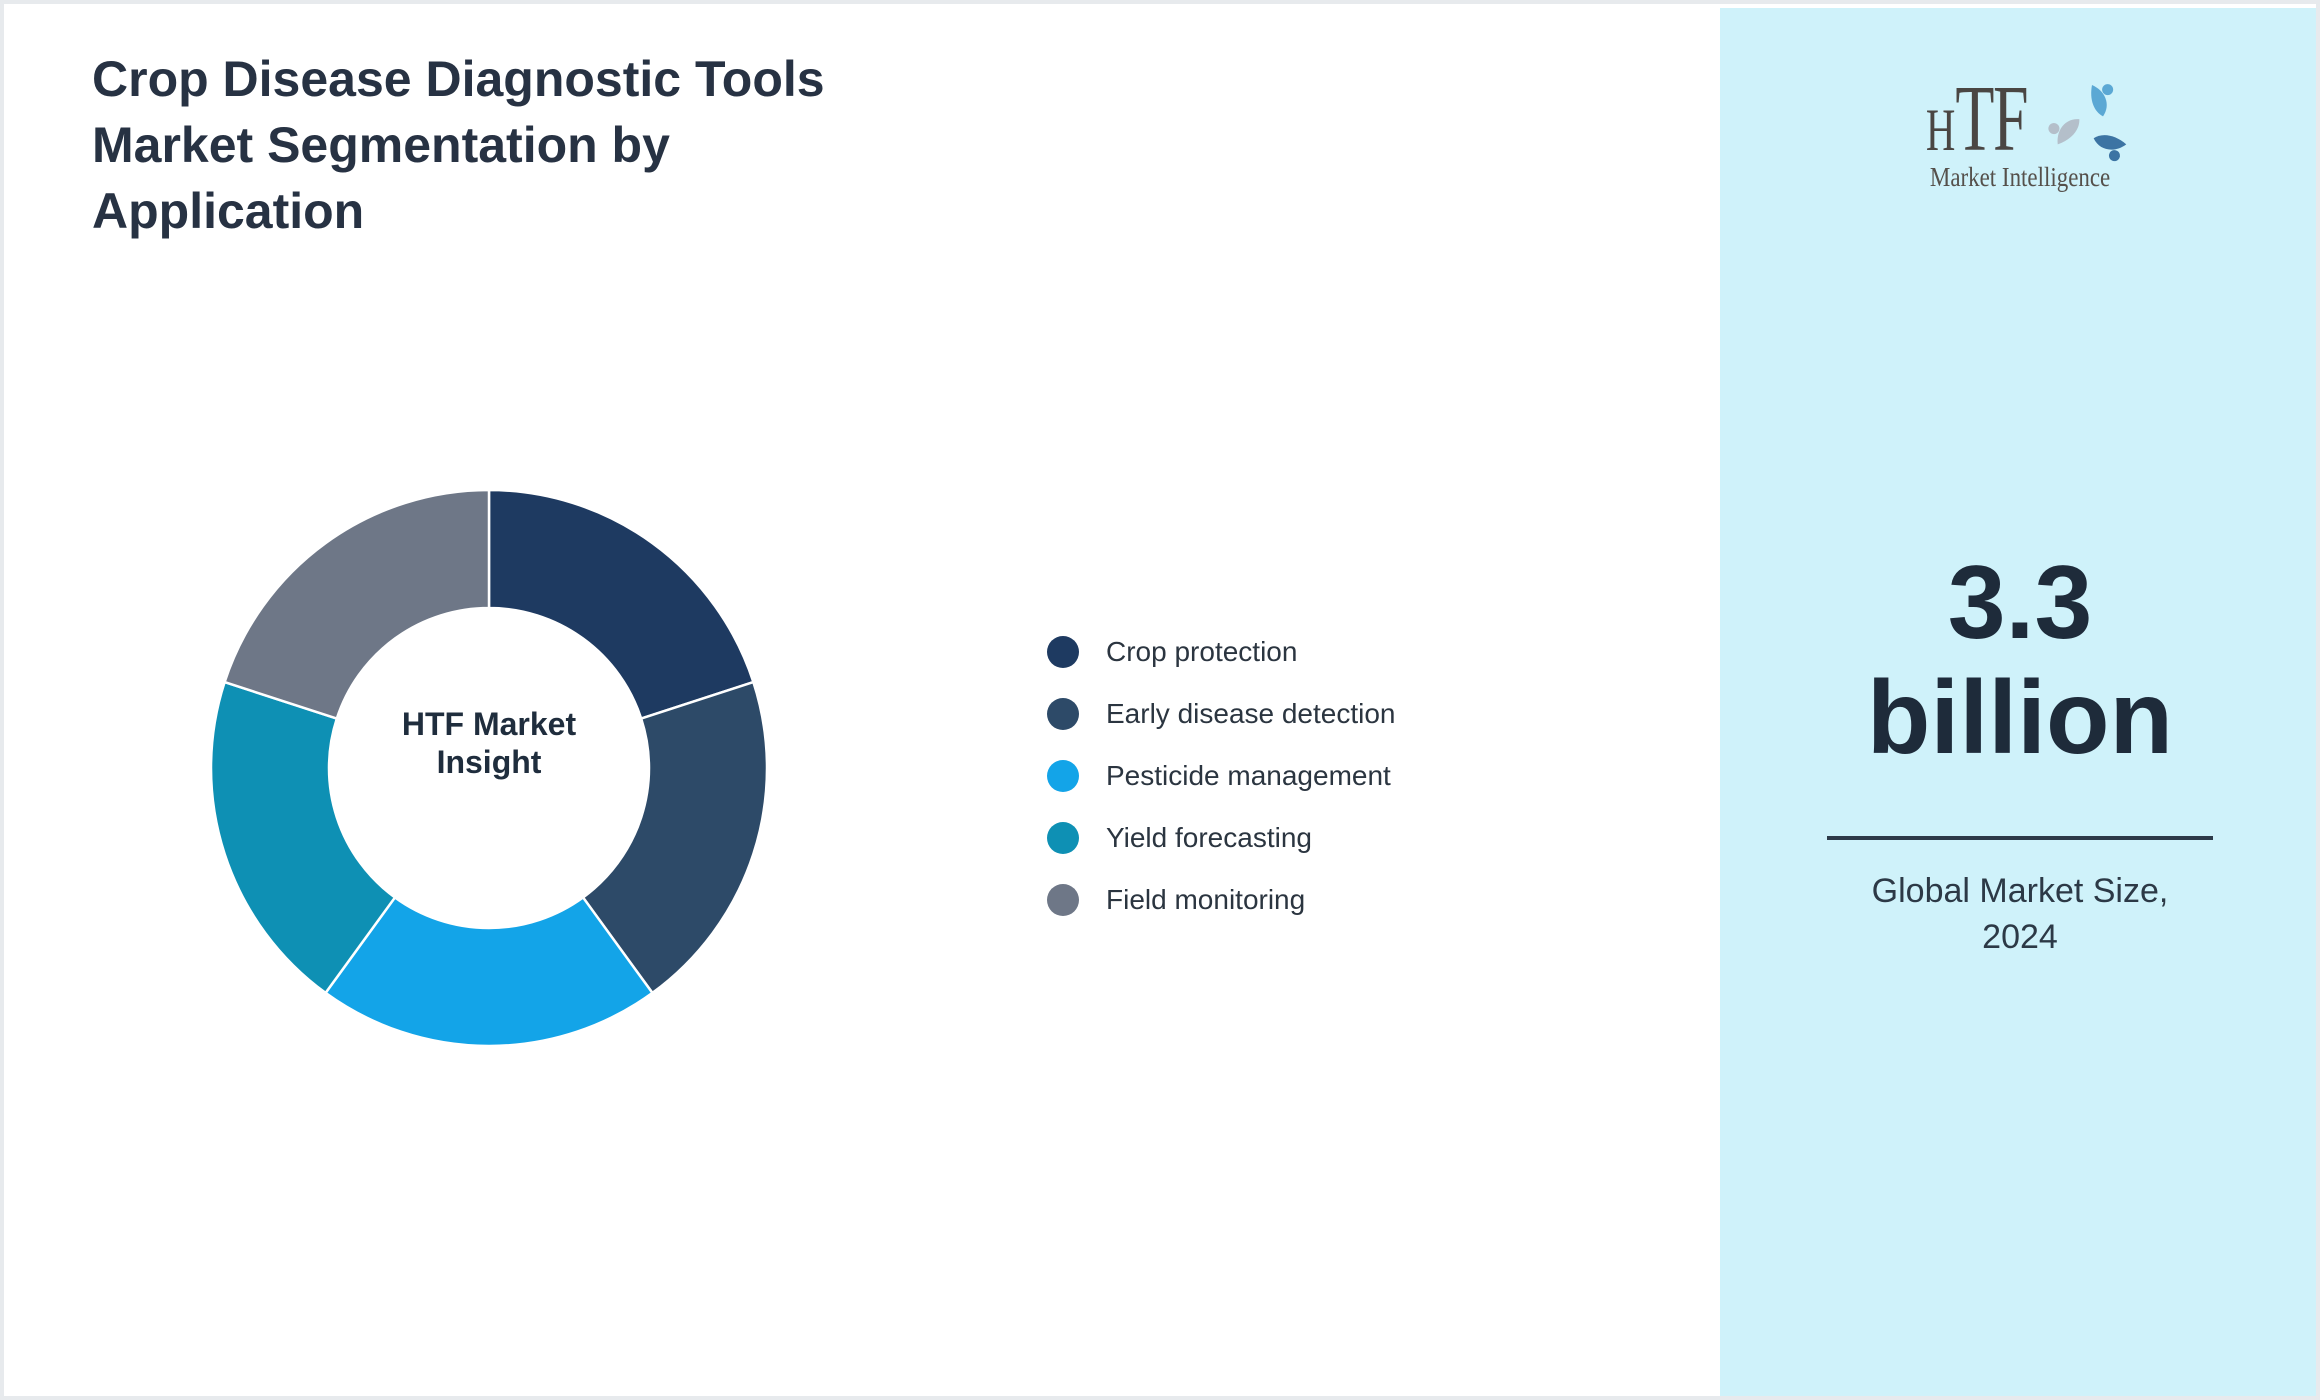  What do you see at coordinates (1209, 837) in the screenshot?
I see `legend-label: Yield forecasting` at bounding box center [1209, 837].